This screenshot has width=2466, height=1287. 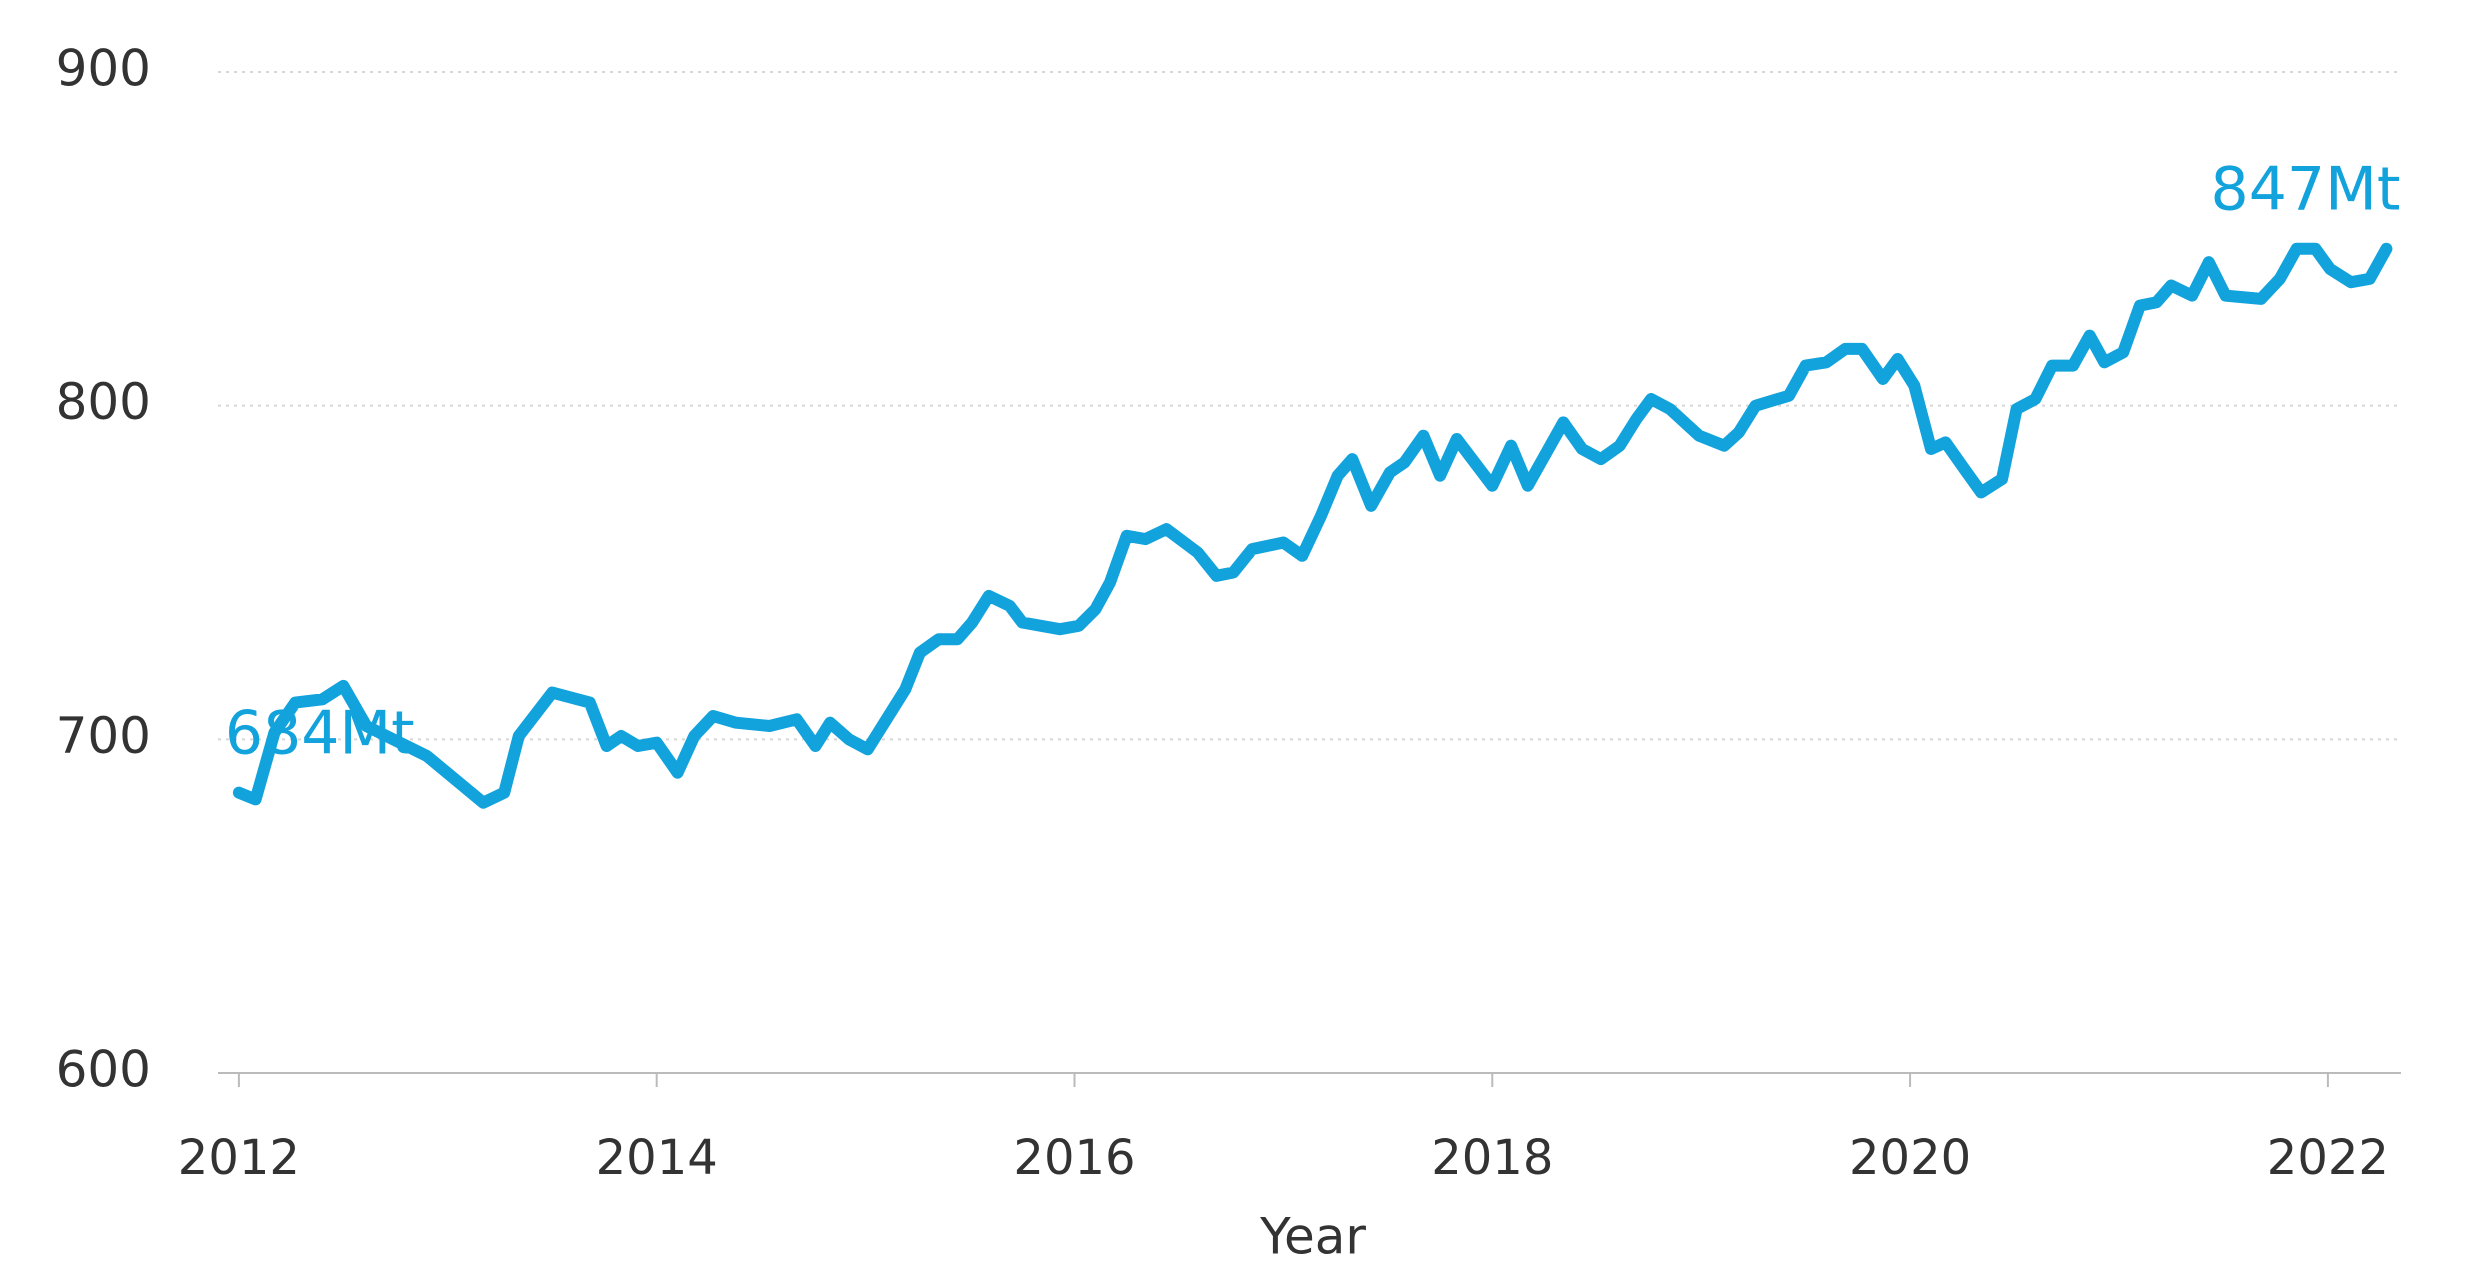 What do you see at coordinates (2306, 189) in the screenshot?
I see `data-label: 847Mt` at bounding box center [2306, 189].